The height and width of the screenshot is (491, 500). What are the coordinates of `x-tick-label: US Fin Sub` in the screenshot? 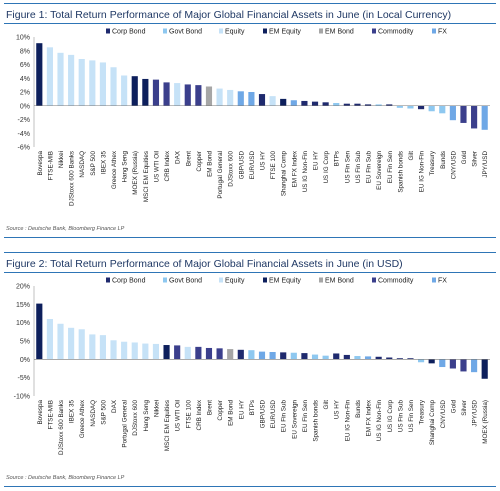 It's located at (358, 167).